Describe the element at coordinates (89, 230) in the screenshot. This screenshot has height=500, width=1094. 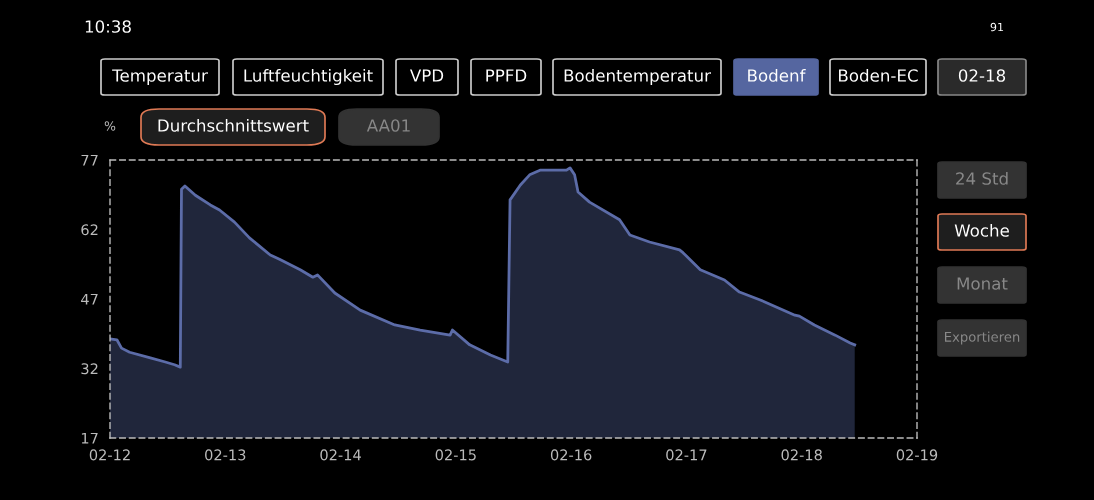
I see `y-tick-label: 62` at that location.